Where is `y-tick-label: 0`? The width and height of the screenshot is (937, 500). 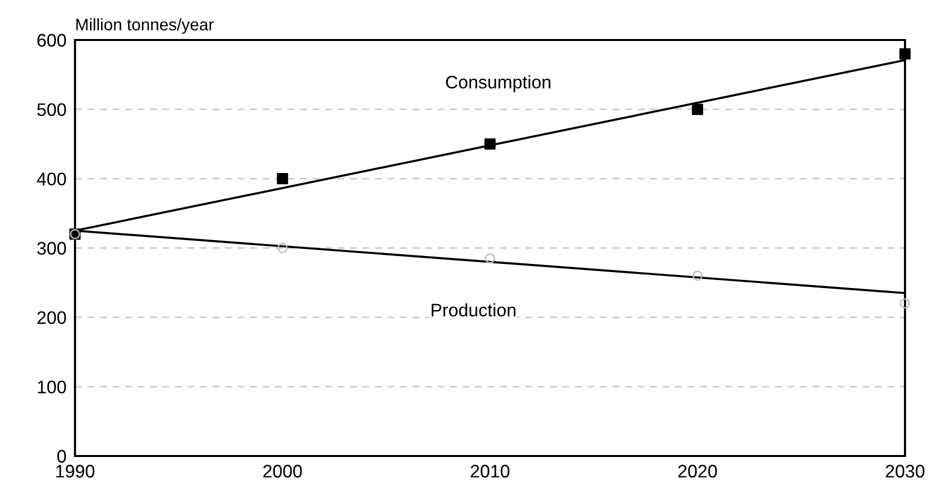
y-tick-label: 0 is located at coordinates (61, 456).